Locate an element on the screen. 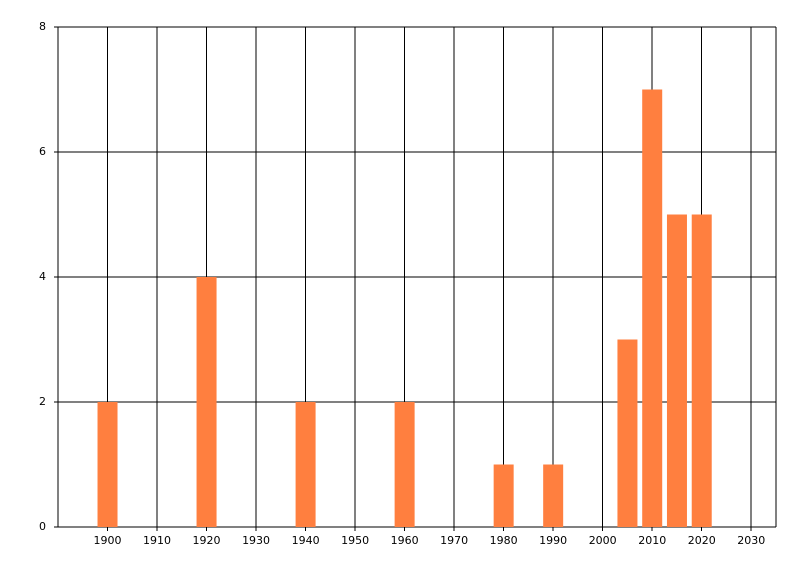  x-tick-label: 2030 is located at coordinates (751, 540).